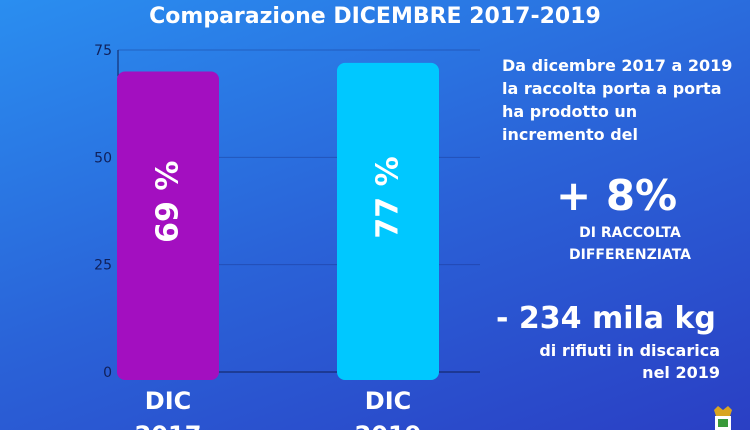 The height and width of the screenshot is (430, 750). Describe the element at coordinates (617, 195) in the screenshot. I see `increment-value: + 8%` at that location.